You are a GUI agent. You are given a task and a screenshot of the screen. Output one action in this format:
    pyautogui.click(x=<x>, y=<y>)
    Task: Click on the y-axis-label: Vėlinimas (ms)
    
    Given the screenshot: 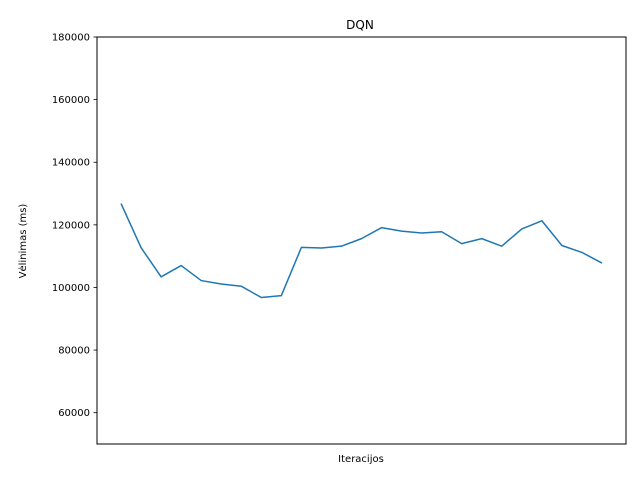 What is the action you would take?
    pyautogui.click(x=23, y=241)
    